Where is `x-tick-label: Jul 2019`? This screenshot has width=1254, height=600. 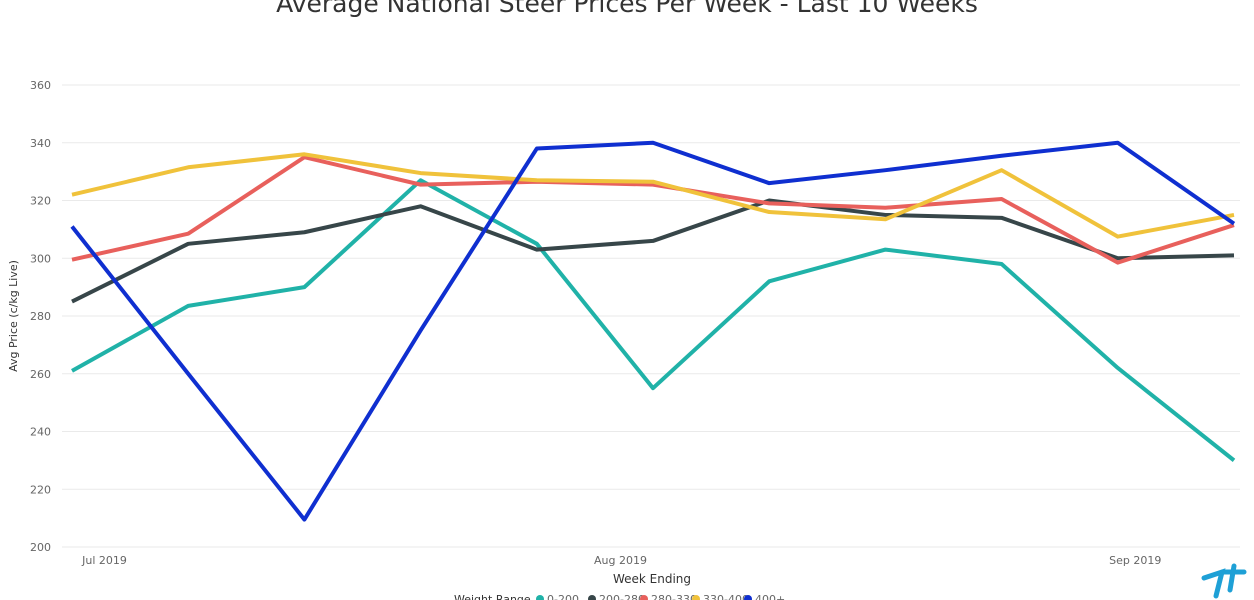 x-tick-label: Jul 2019 is located at coordinates (104, 560).